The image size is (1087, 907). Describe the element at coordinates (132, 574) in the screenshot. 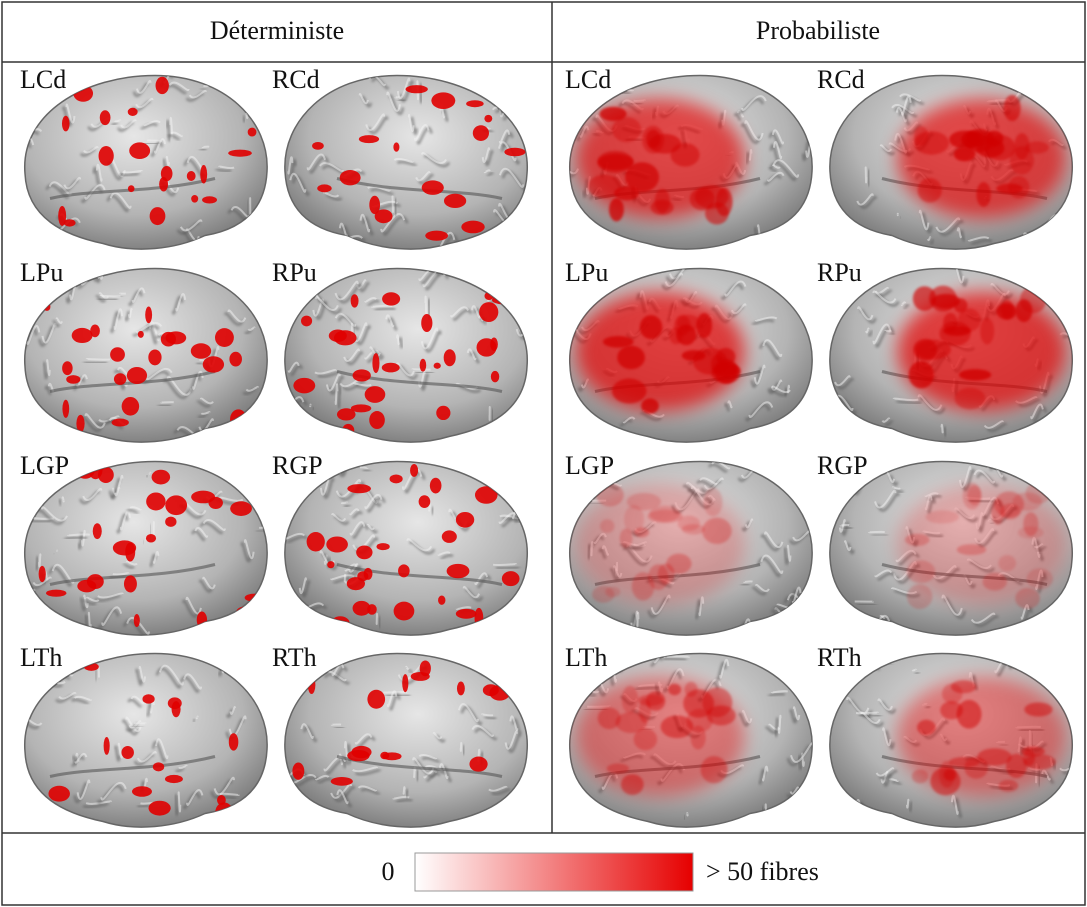

I see `temporal-sulcus` at that location.